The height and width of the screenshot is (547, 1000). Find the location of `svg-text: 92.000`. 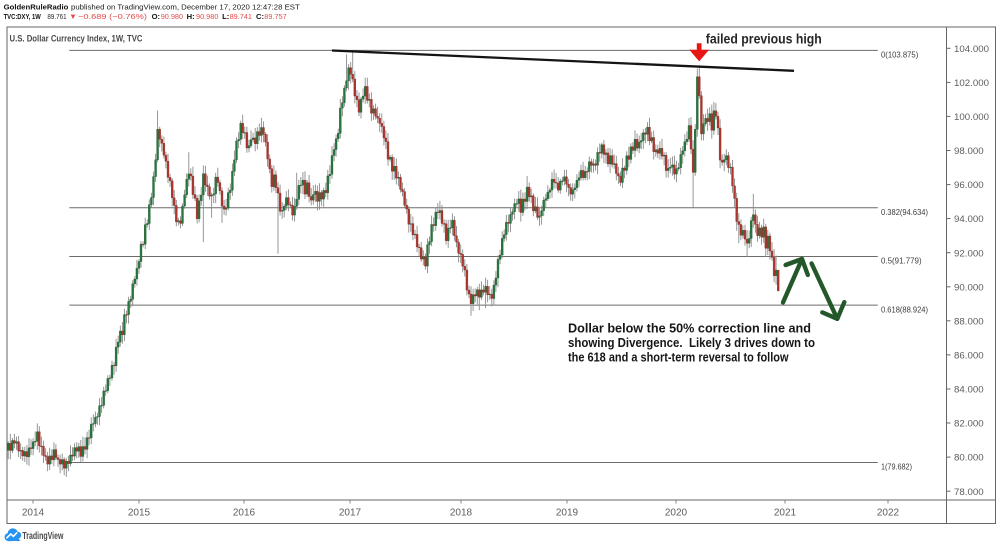

svg-text: 92.000 is located at coordinates (969, 253).